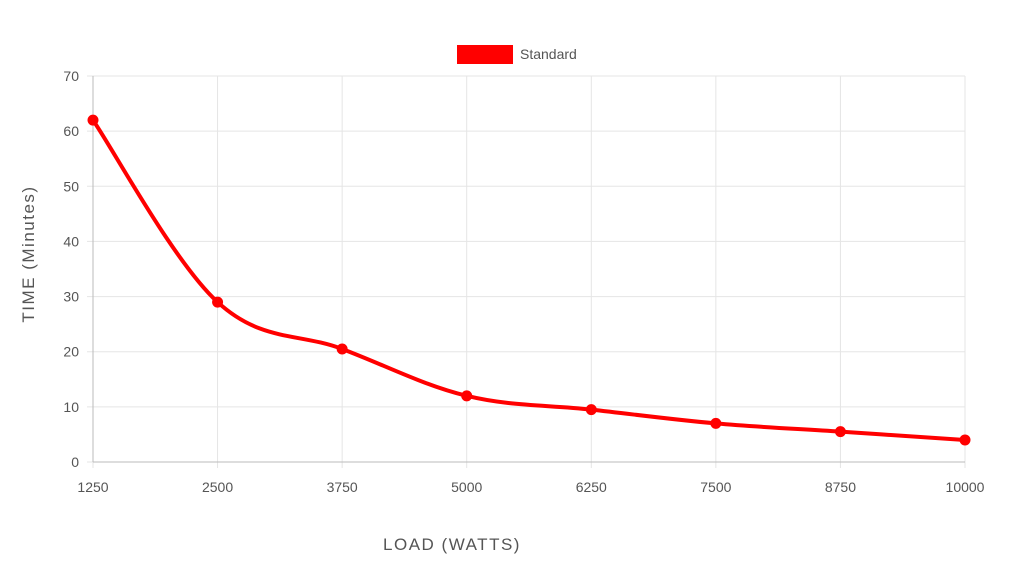 The width and height of the screenshot is (1024, 578). What do you see at coordinates (466, 487) in the screenshot?
I see `x-tick-label: 5000` at bounding box center [466, 487].